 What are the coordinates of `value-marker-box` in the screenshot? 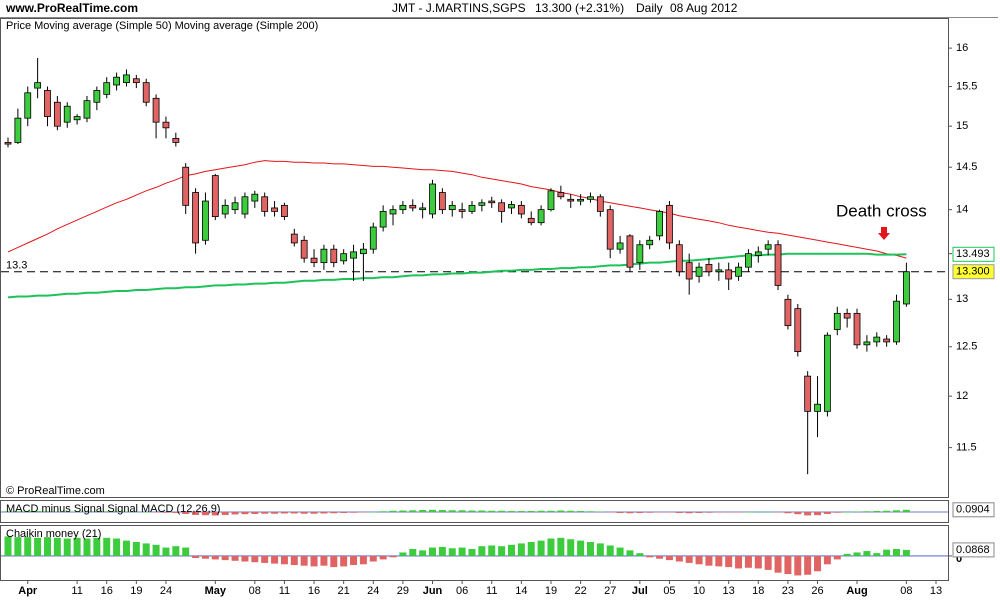 It's located at (973, 550).